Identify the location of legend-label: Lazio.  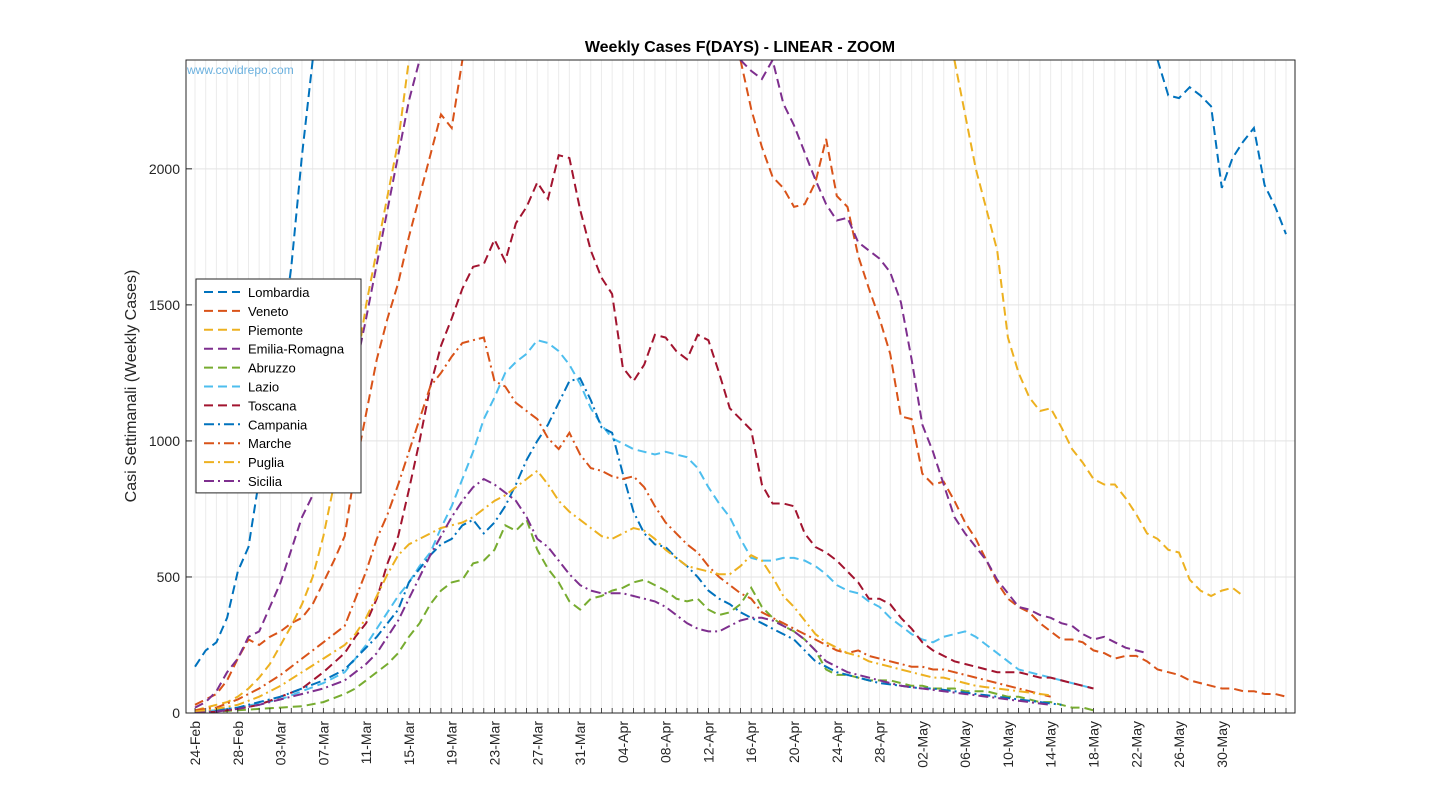
(263, 387).